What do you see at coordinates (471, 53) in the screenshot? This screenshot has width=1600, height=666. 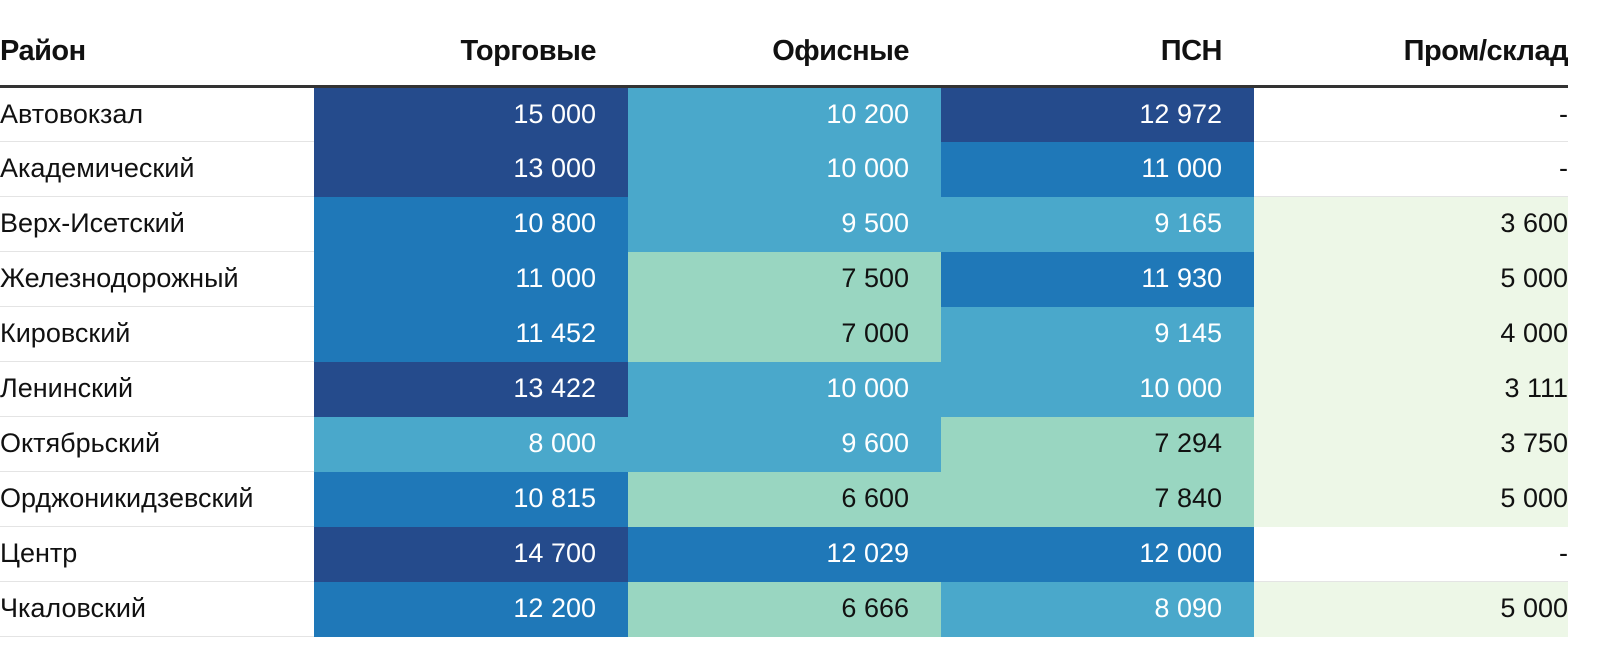 I see `column-header-retail: Торговые` at bounding box center [471, 53].